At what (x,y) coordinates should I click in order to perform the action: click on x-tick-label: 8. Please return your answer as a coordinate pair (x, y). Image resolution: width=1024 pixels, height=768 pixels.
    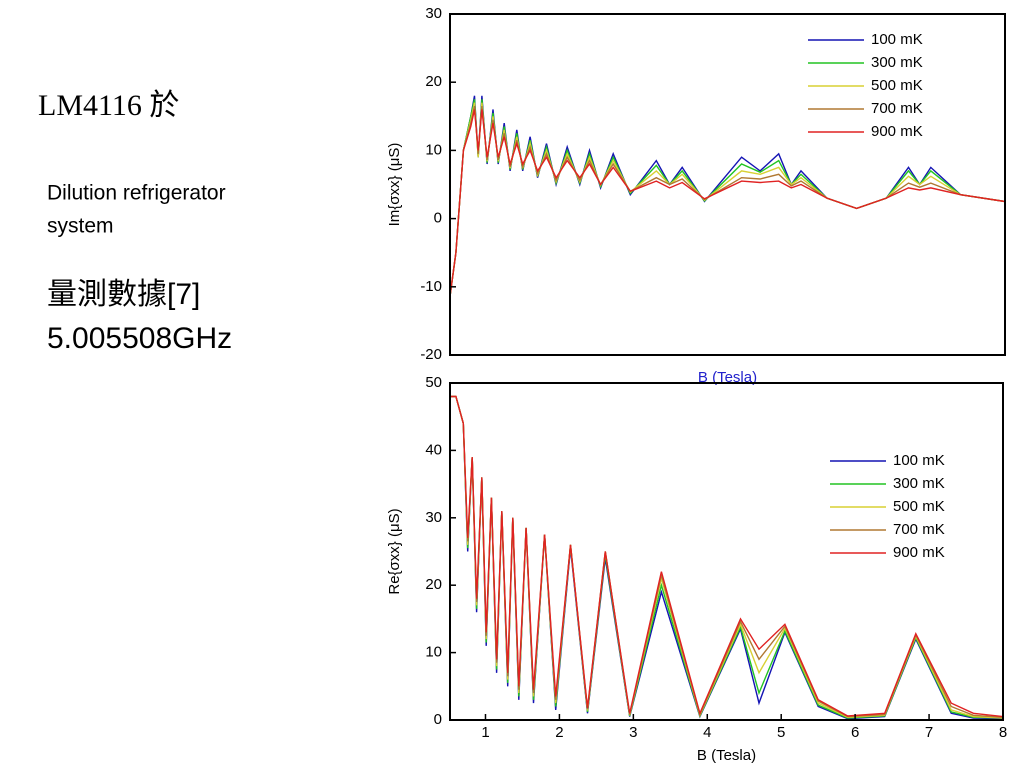
    Looking at the image, I should click on (1003, 732).